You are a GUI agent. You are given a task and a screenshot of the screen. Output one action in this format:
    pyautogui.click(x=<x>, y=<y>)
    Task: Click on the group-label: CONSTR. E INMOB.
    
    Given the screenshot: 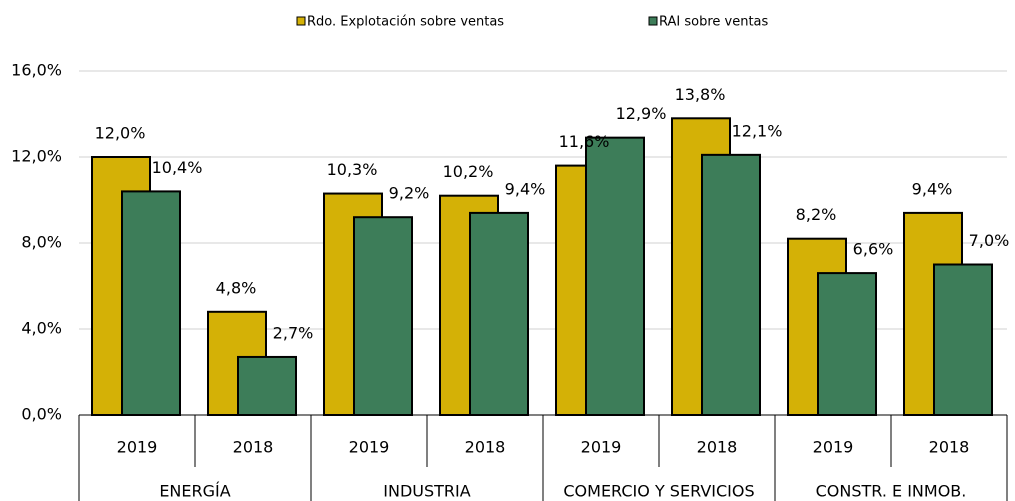 What is the action you would take?
    pyautogui.click(x=891, y=491)
    